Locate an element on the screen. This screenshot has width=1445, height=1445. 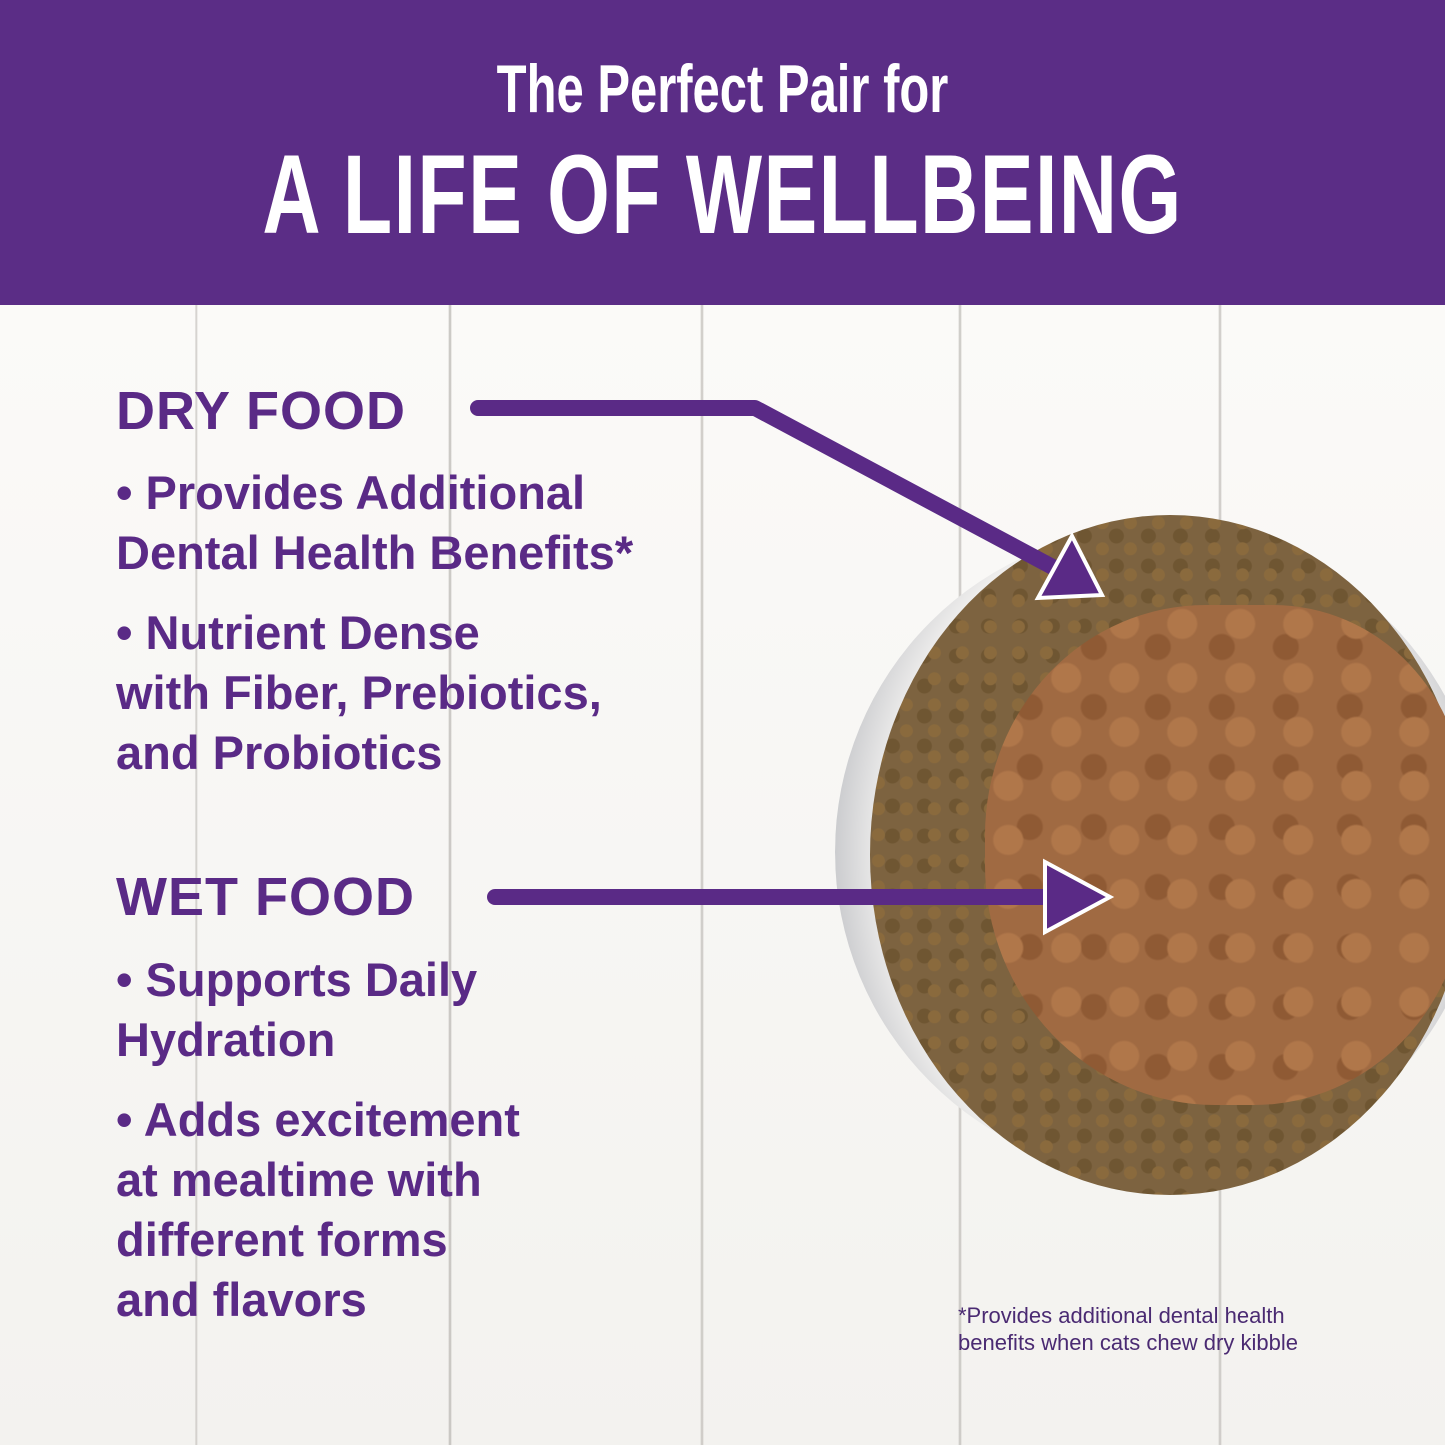
bullet-text: • Adds excitement is located at coordinates (318, 1119).